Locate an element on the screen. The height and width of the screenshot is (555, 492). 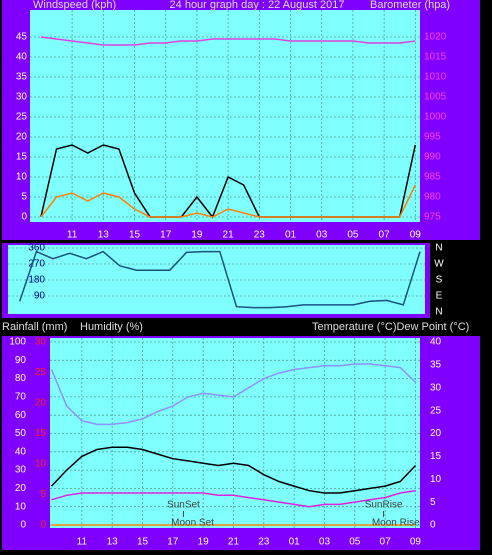
annotation: SunSet is located at coordinates (183, 505).